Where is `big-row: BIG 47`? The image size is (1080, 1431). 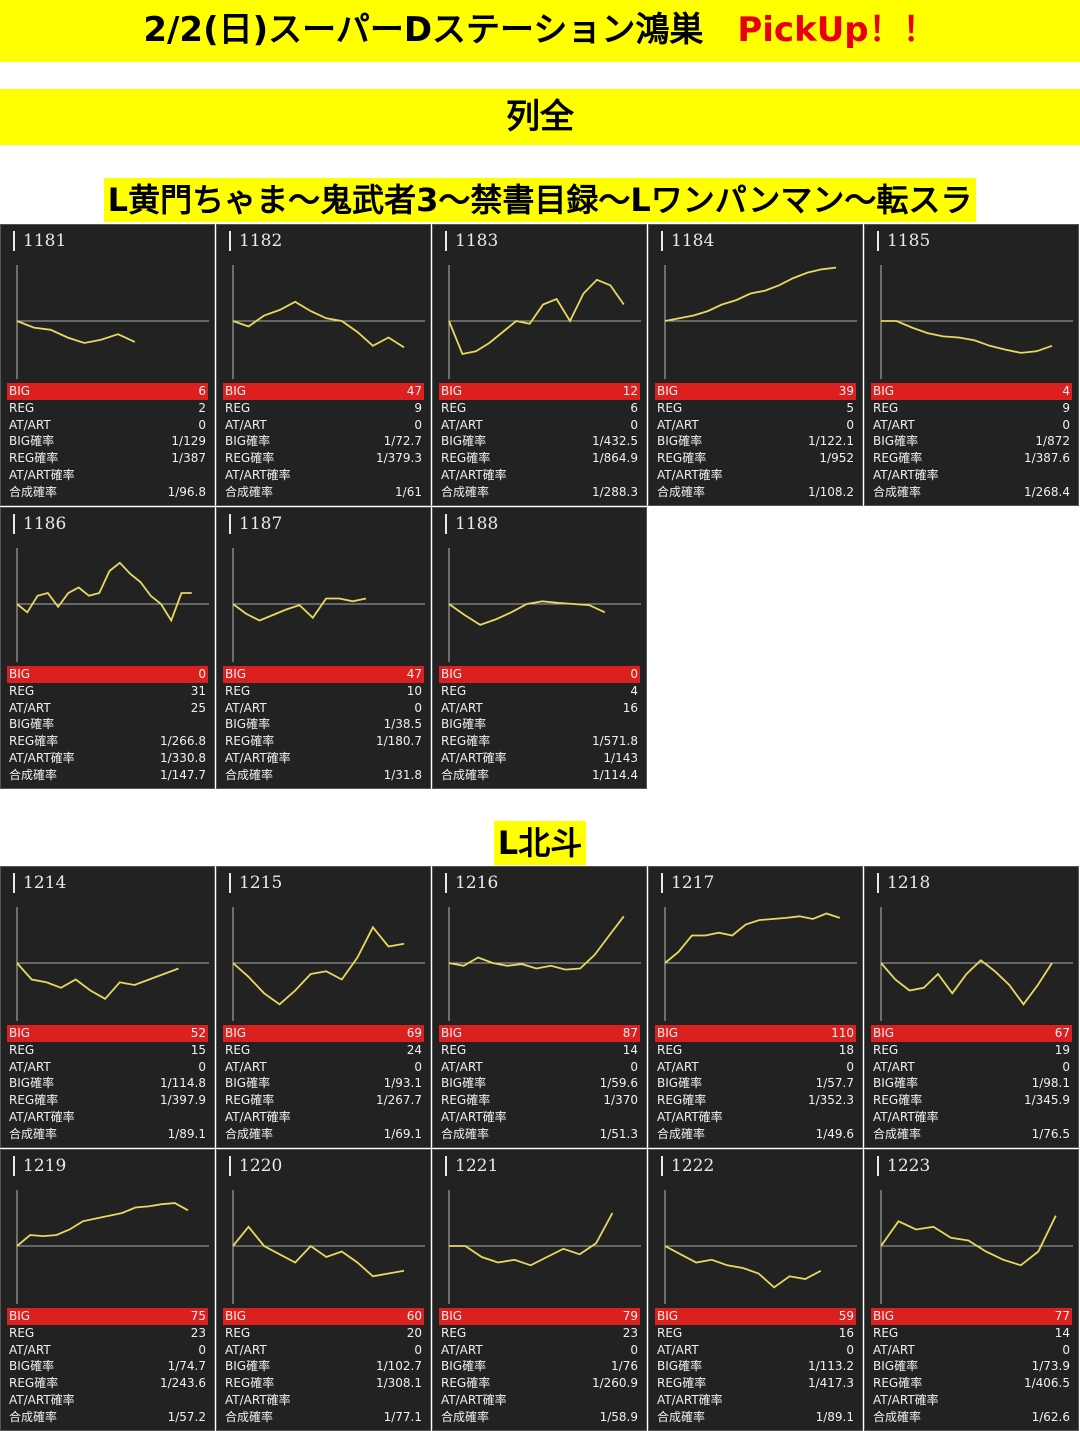 big-row: BIG 47 is located at coordinates (323, 674).